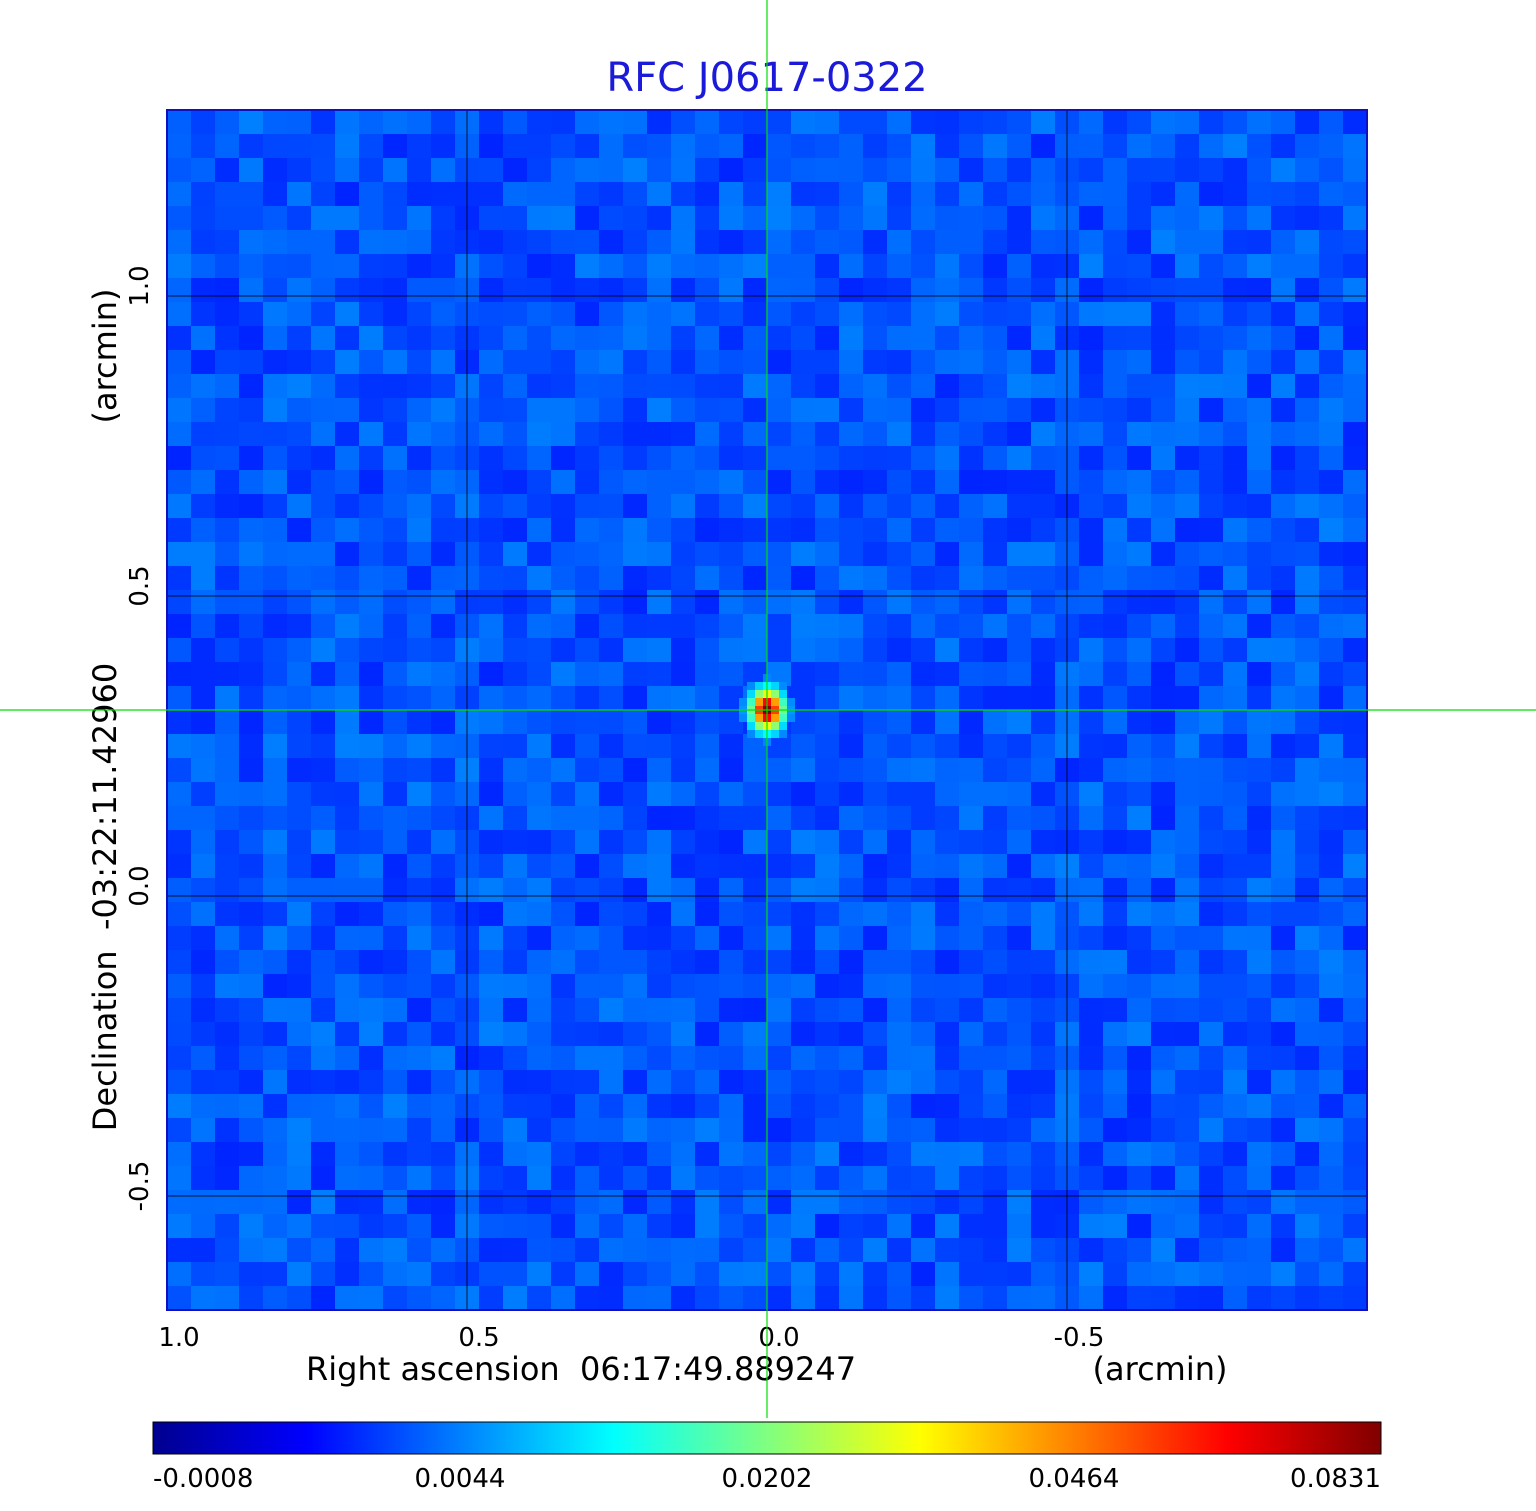 The image size is (1536, 1511). I want to click on y-tick-label: -0.5, so click(140, 1186).